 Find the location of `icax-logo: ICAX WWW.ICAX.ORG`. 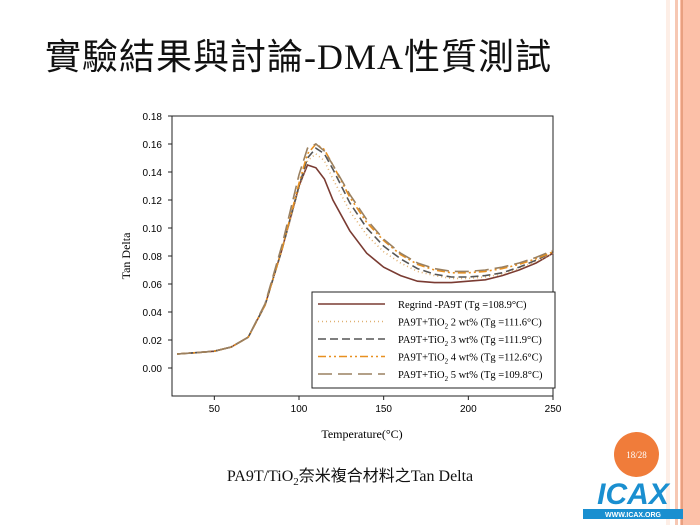

icax-logo: ICAX WWW.ICAX.ORG is located at coordinates (633, 498).